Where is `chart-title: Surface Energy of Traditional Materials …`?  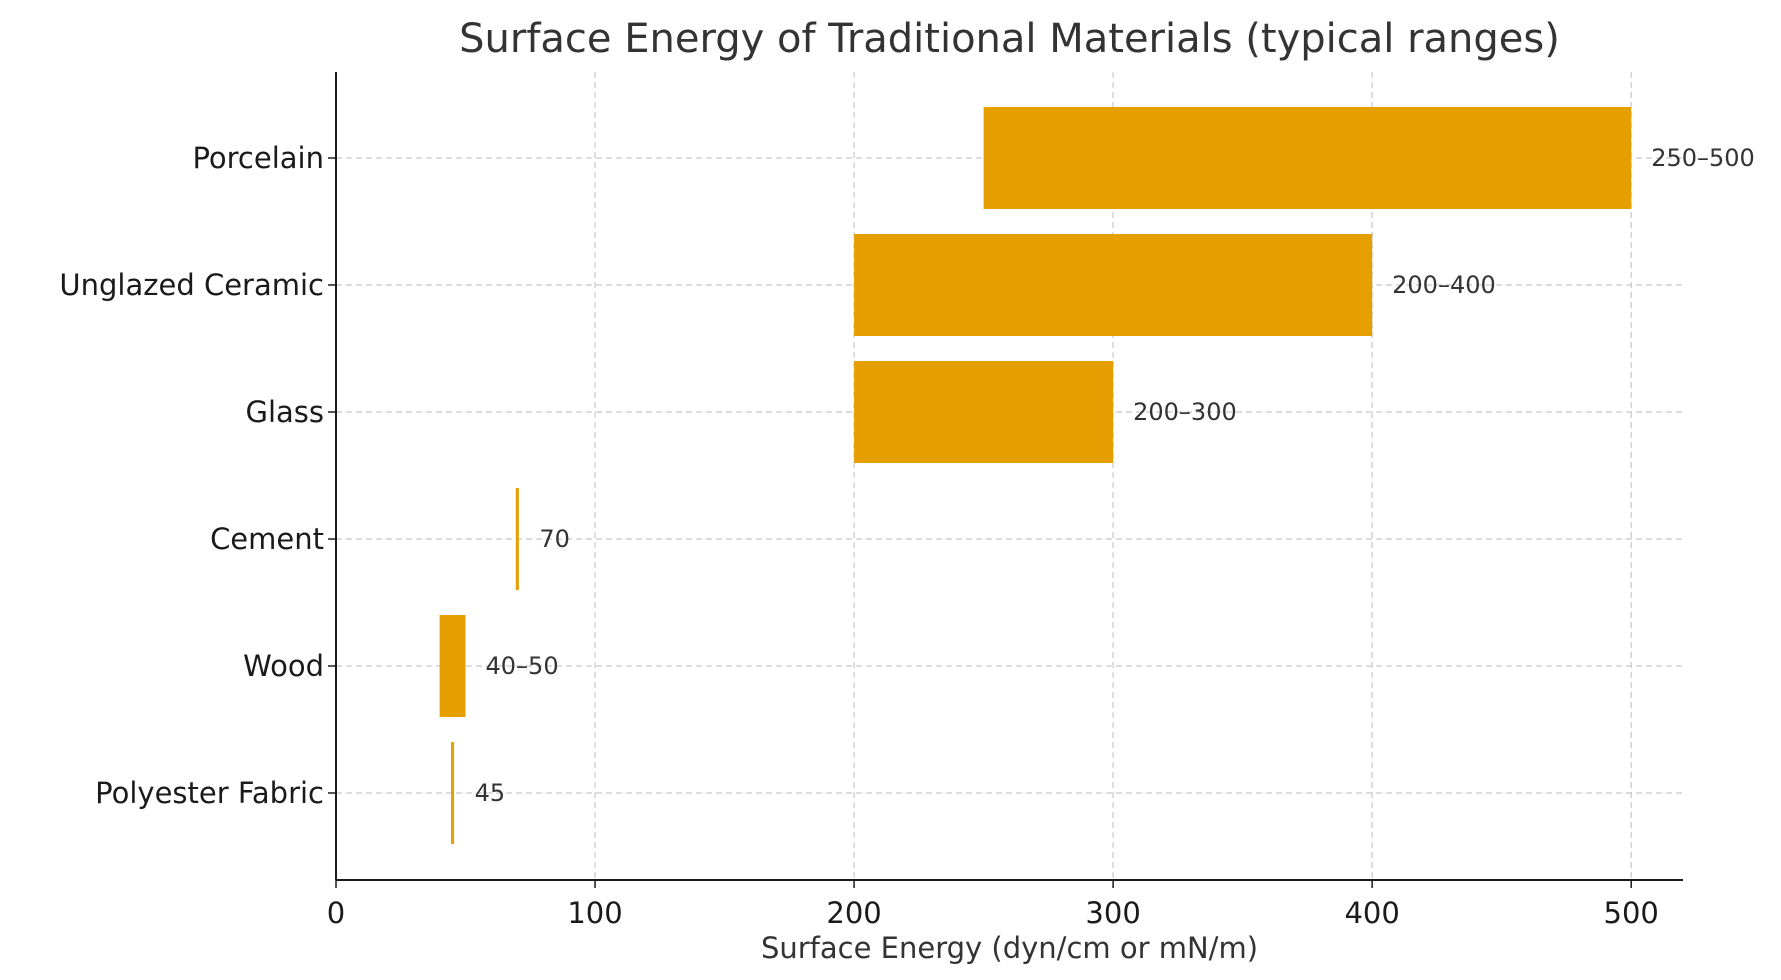
chart-title: Surface Energy of Traditional Materials … is located at coordinates (1009, 39).